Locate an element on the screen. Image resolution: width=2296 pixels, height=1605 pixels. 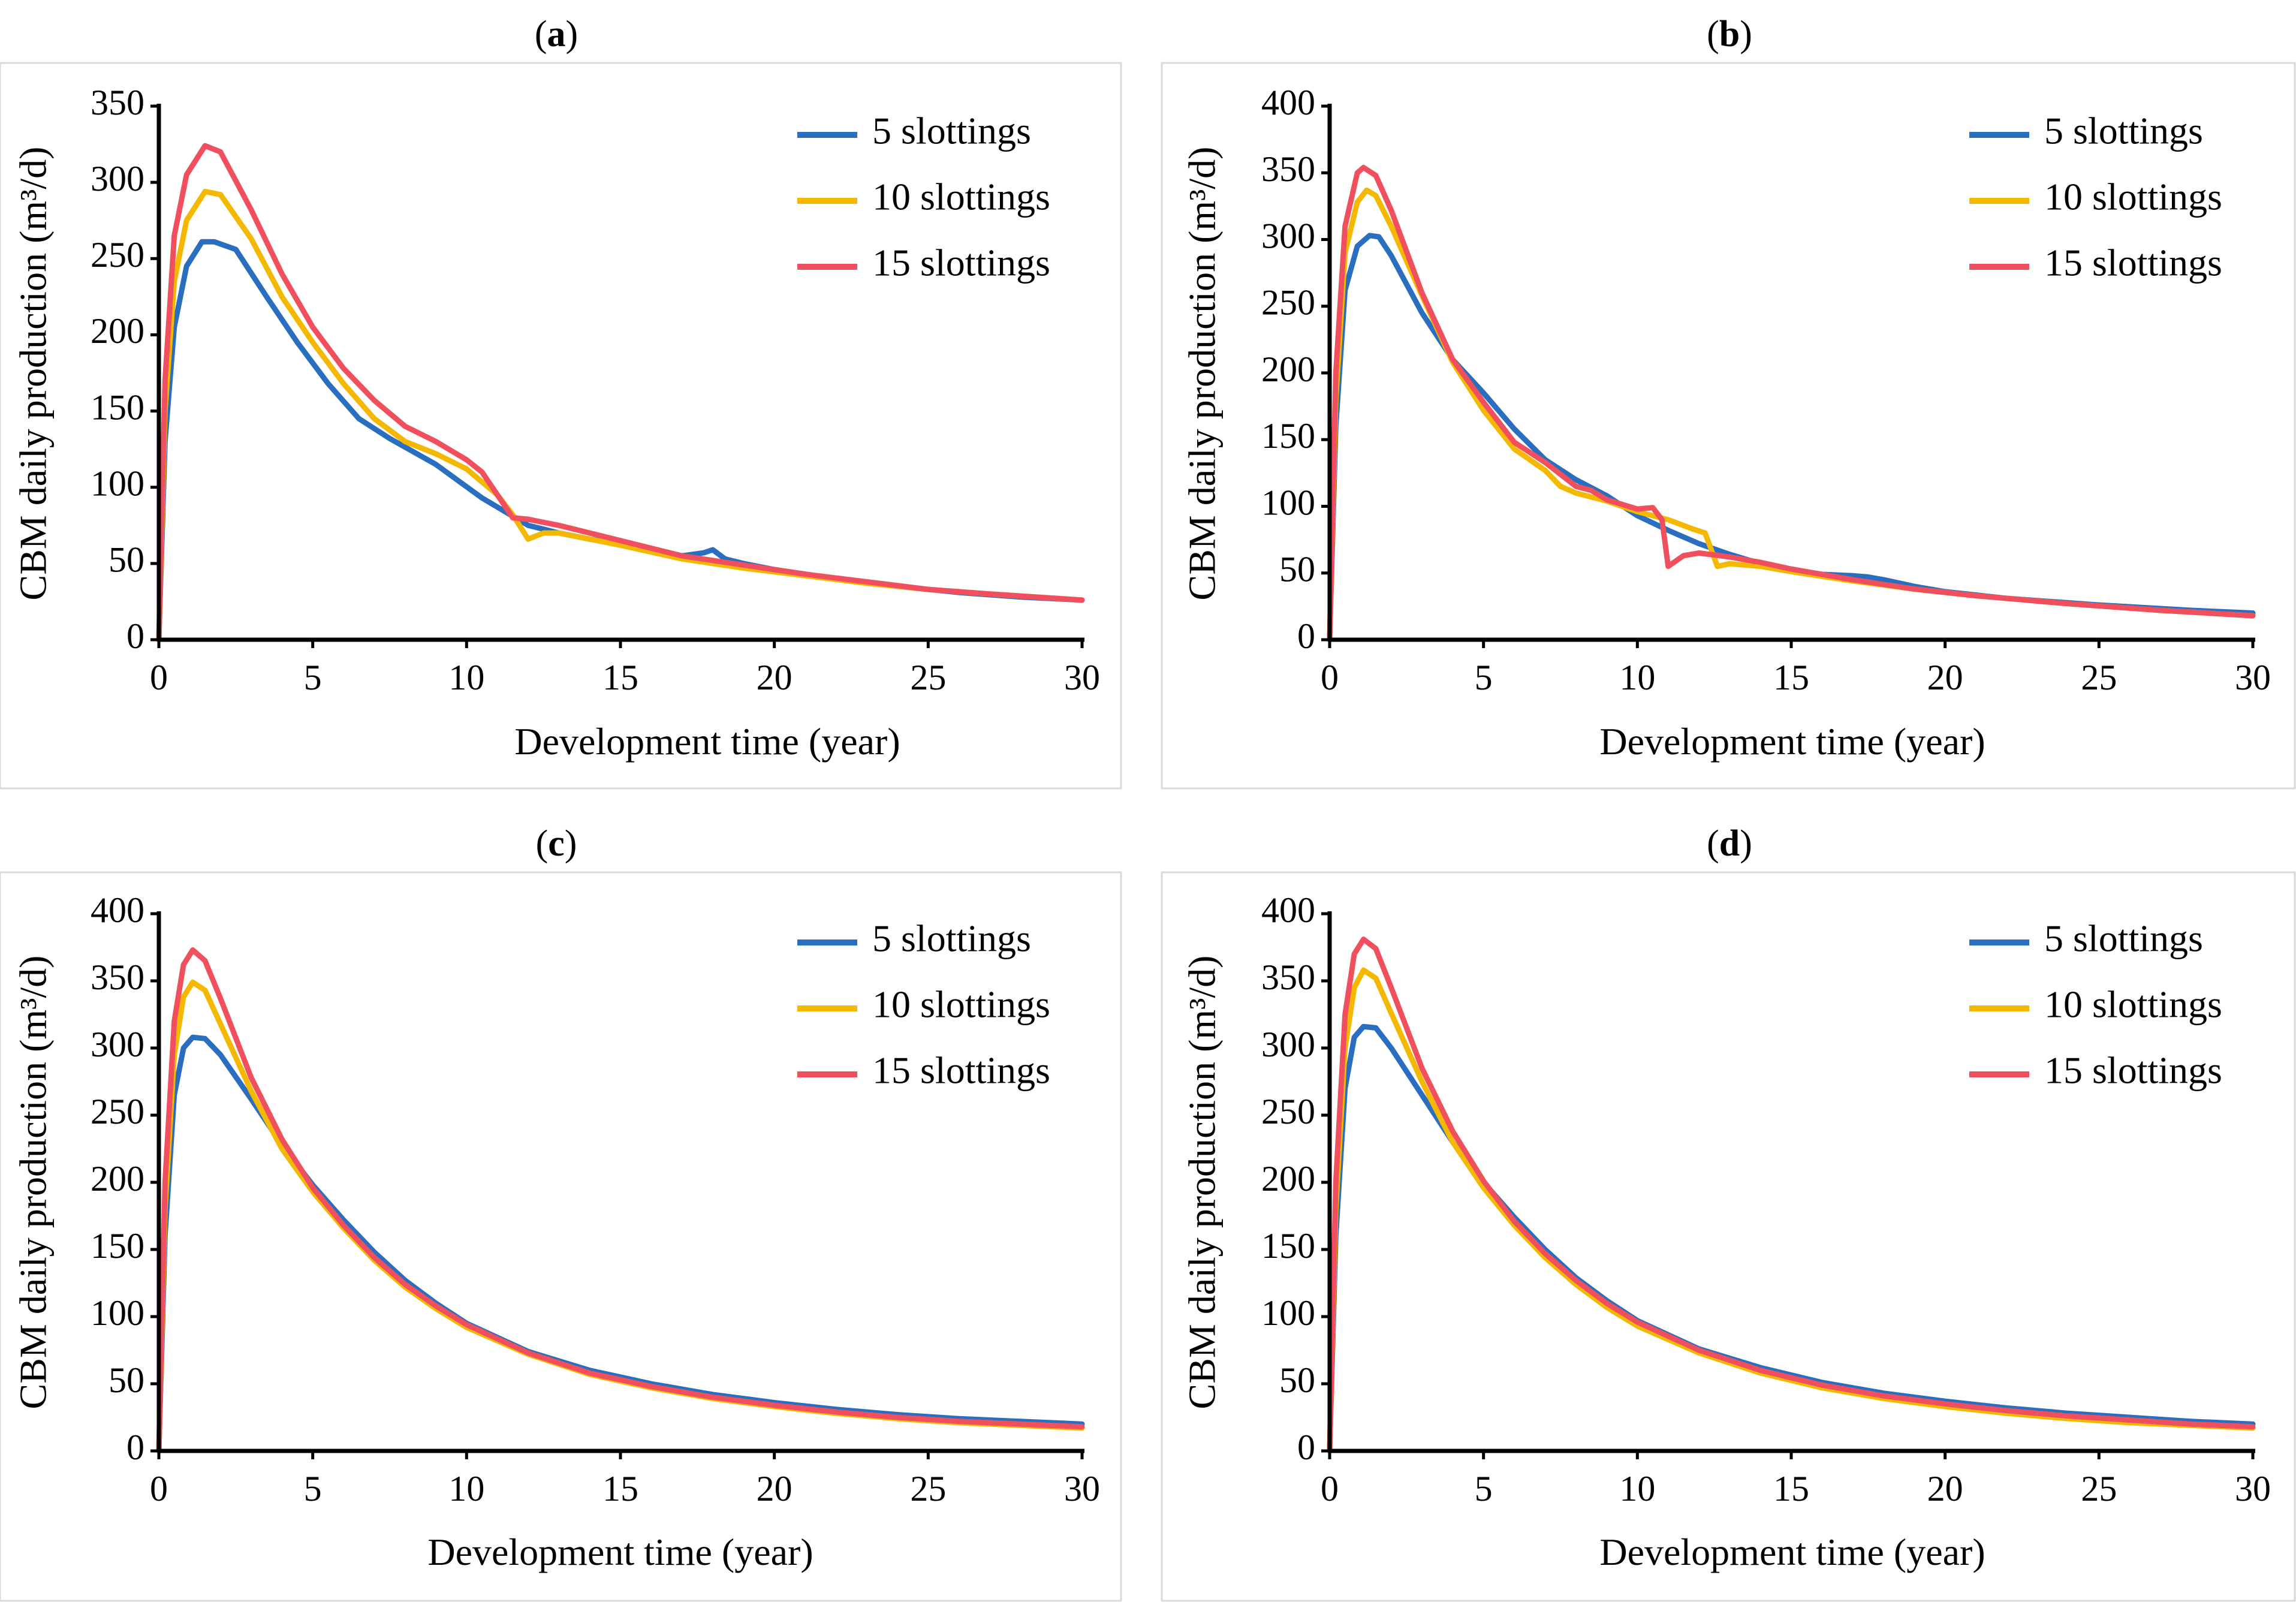
panel-label: (c) is located at coordinates (556, 843).